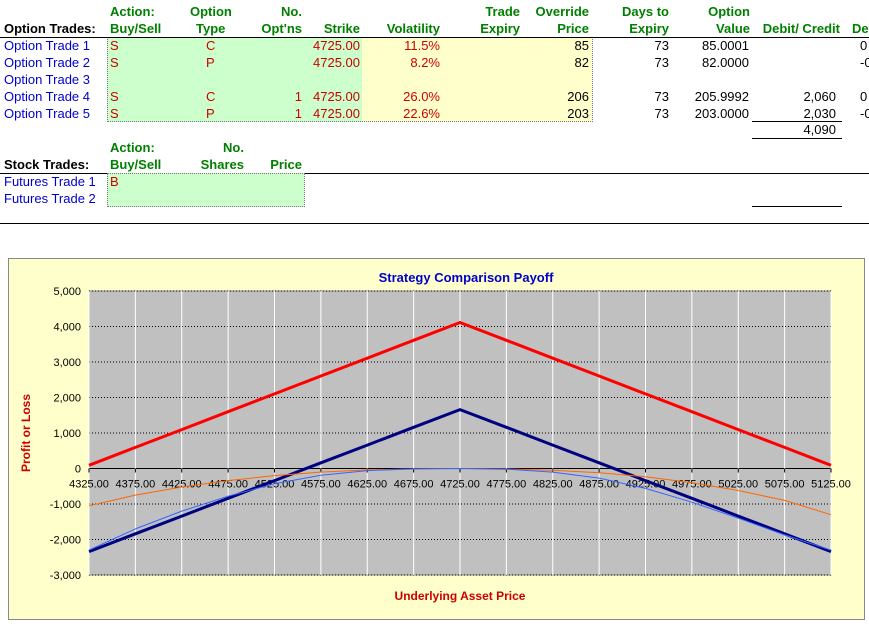 Image resolution: width=869 pixels, height=624 pixels. What do you see at coordinates (414, 485) in the screenshot?
I see `x-tick-label: 4675.00` at bounding box center [414, 485].